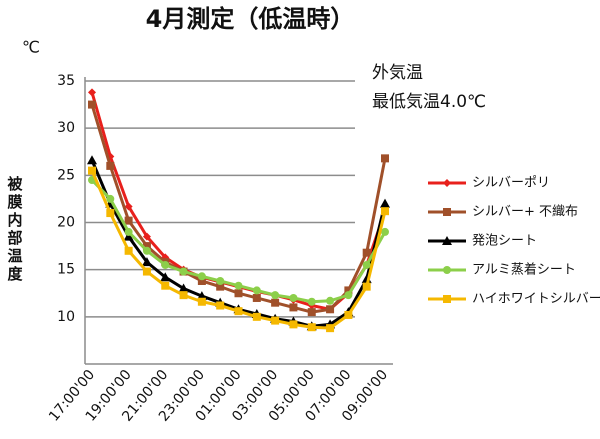 The image size is (600, 439). What do you see at coordinates (524, 270) in the screenshot?
I see `legend-label: アルミ蒸着シート` at bounding box center [524, 270].